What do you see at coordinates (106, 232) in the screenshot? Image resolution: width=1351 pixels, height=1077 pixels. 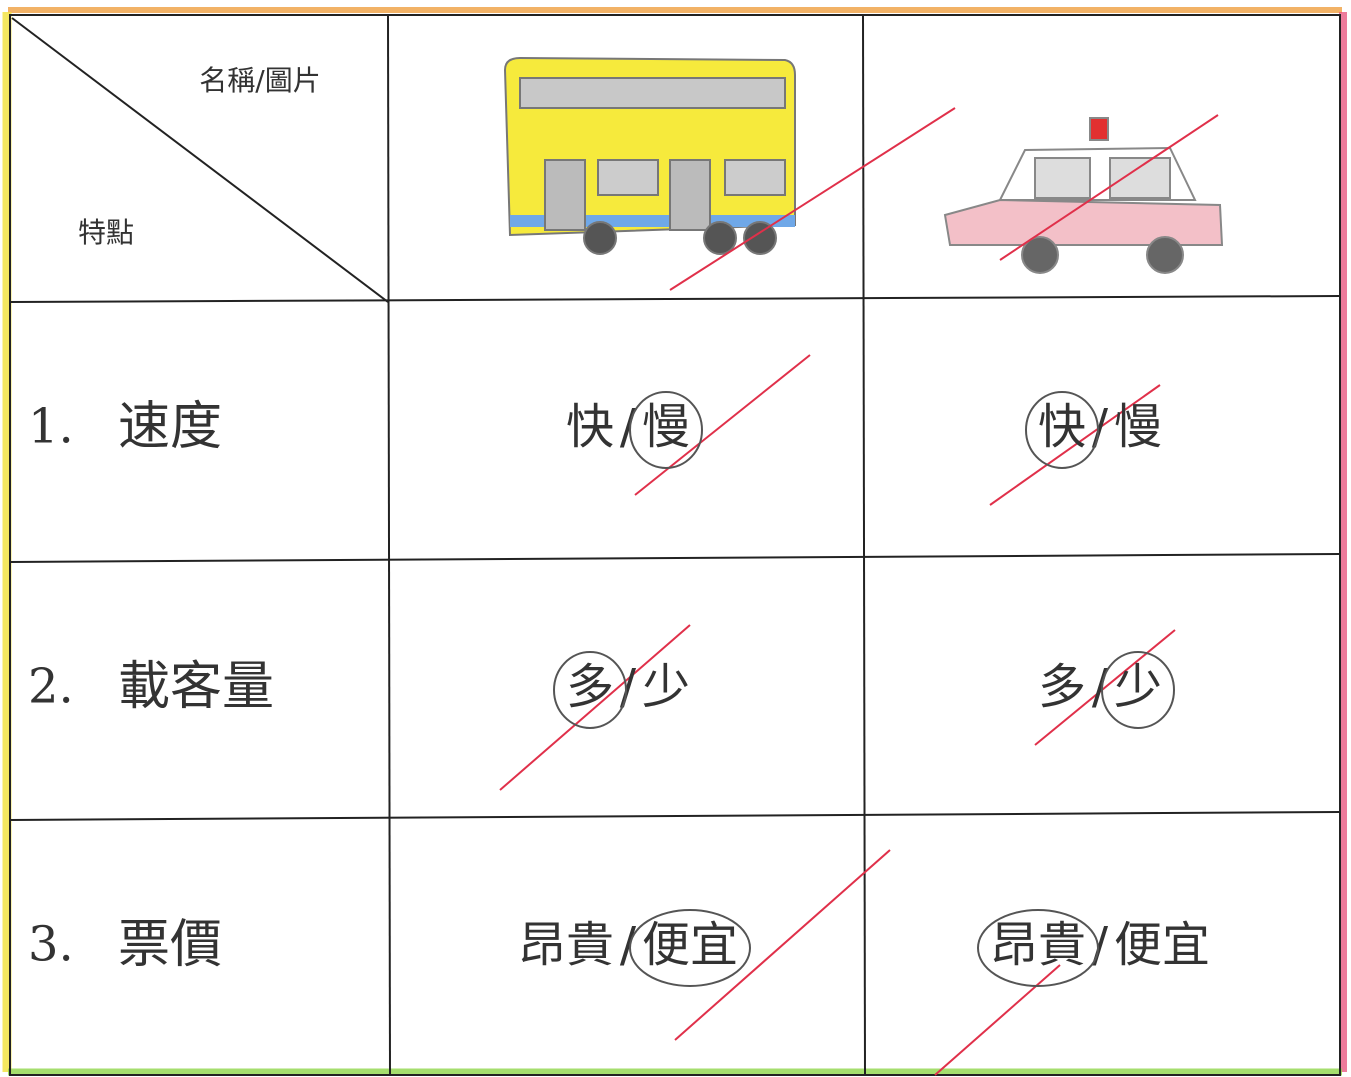 I see `header-features: 特點` at bounding box center [106, 232].